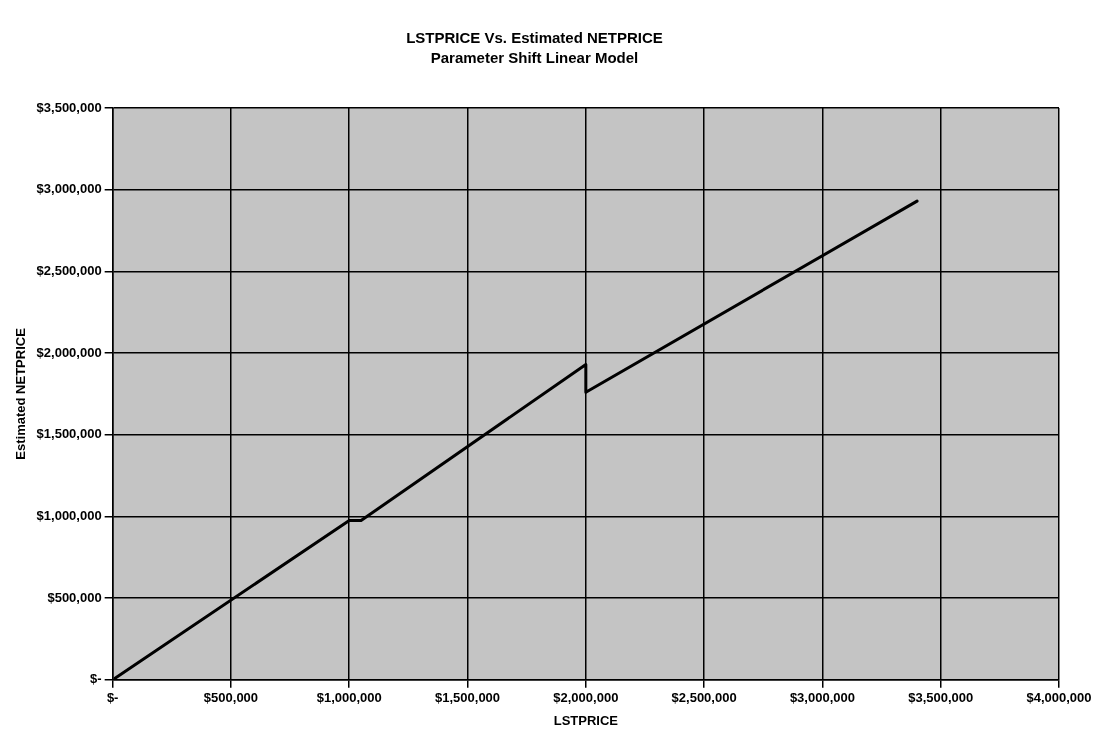 The image size is (1099, 743). What do you see at coordinates (69, 516) in the screenshot?
I see `y-tick-label: $1,000,000` at bounding box center [69, 516].